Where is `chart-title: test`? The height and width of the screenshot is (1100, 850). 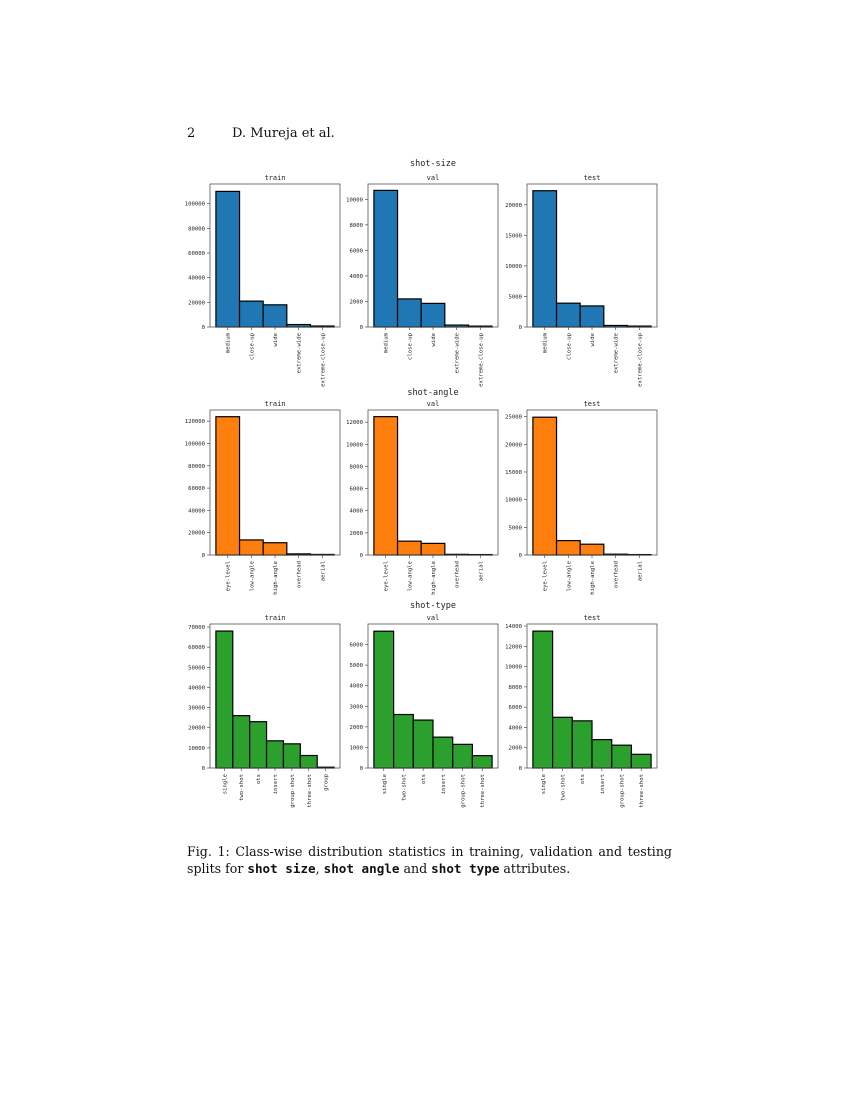 chart-title: test is located at coordinates (592, 404).